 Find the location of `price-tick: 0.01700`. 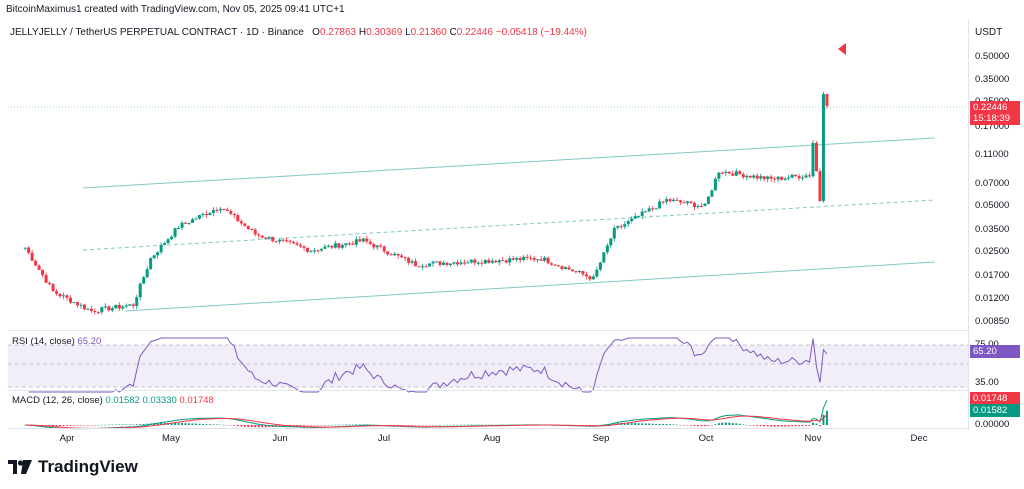

price-tick: 0.01700 is located at coordinates (992, 275).